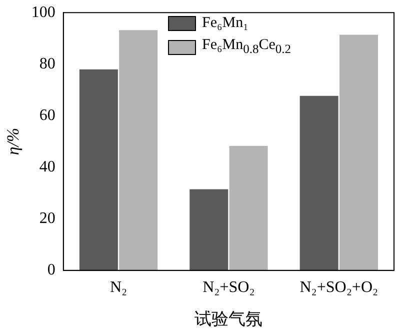 The image size is (400, 334). Describe the element at coordinates (47, 115) in the screenshot. I see `y-tick-label: 60` at that location.